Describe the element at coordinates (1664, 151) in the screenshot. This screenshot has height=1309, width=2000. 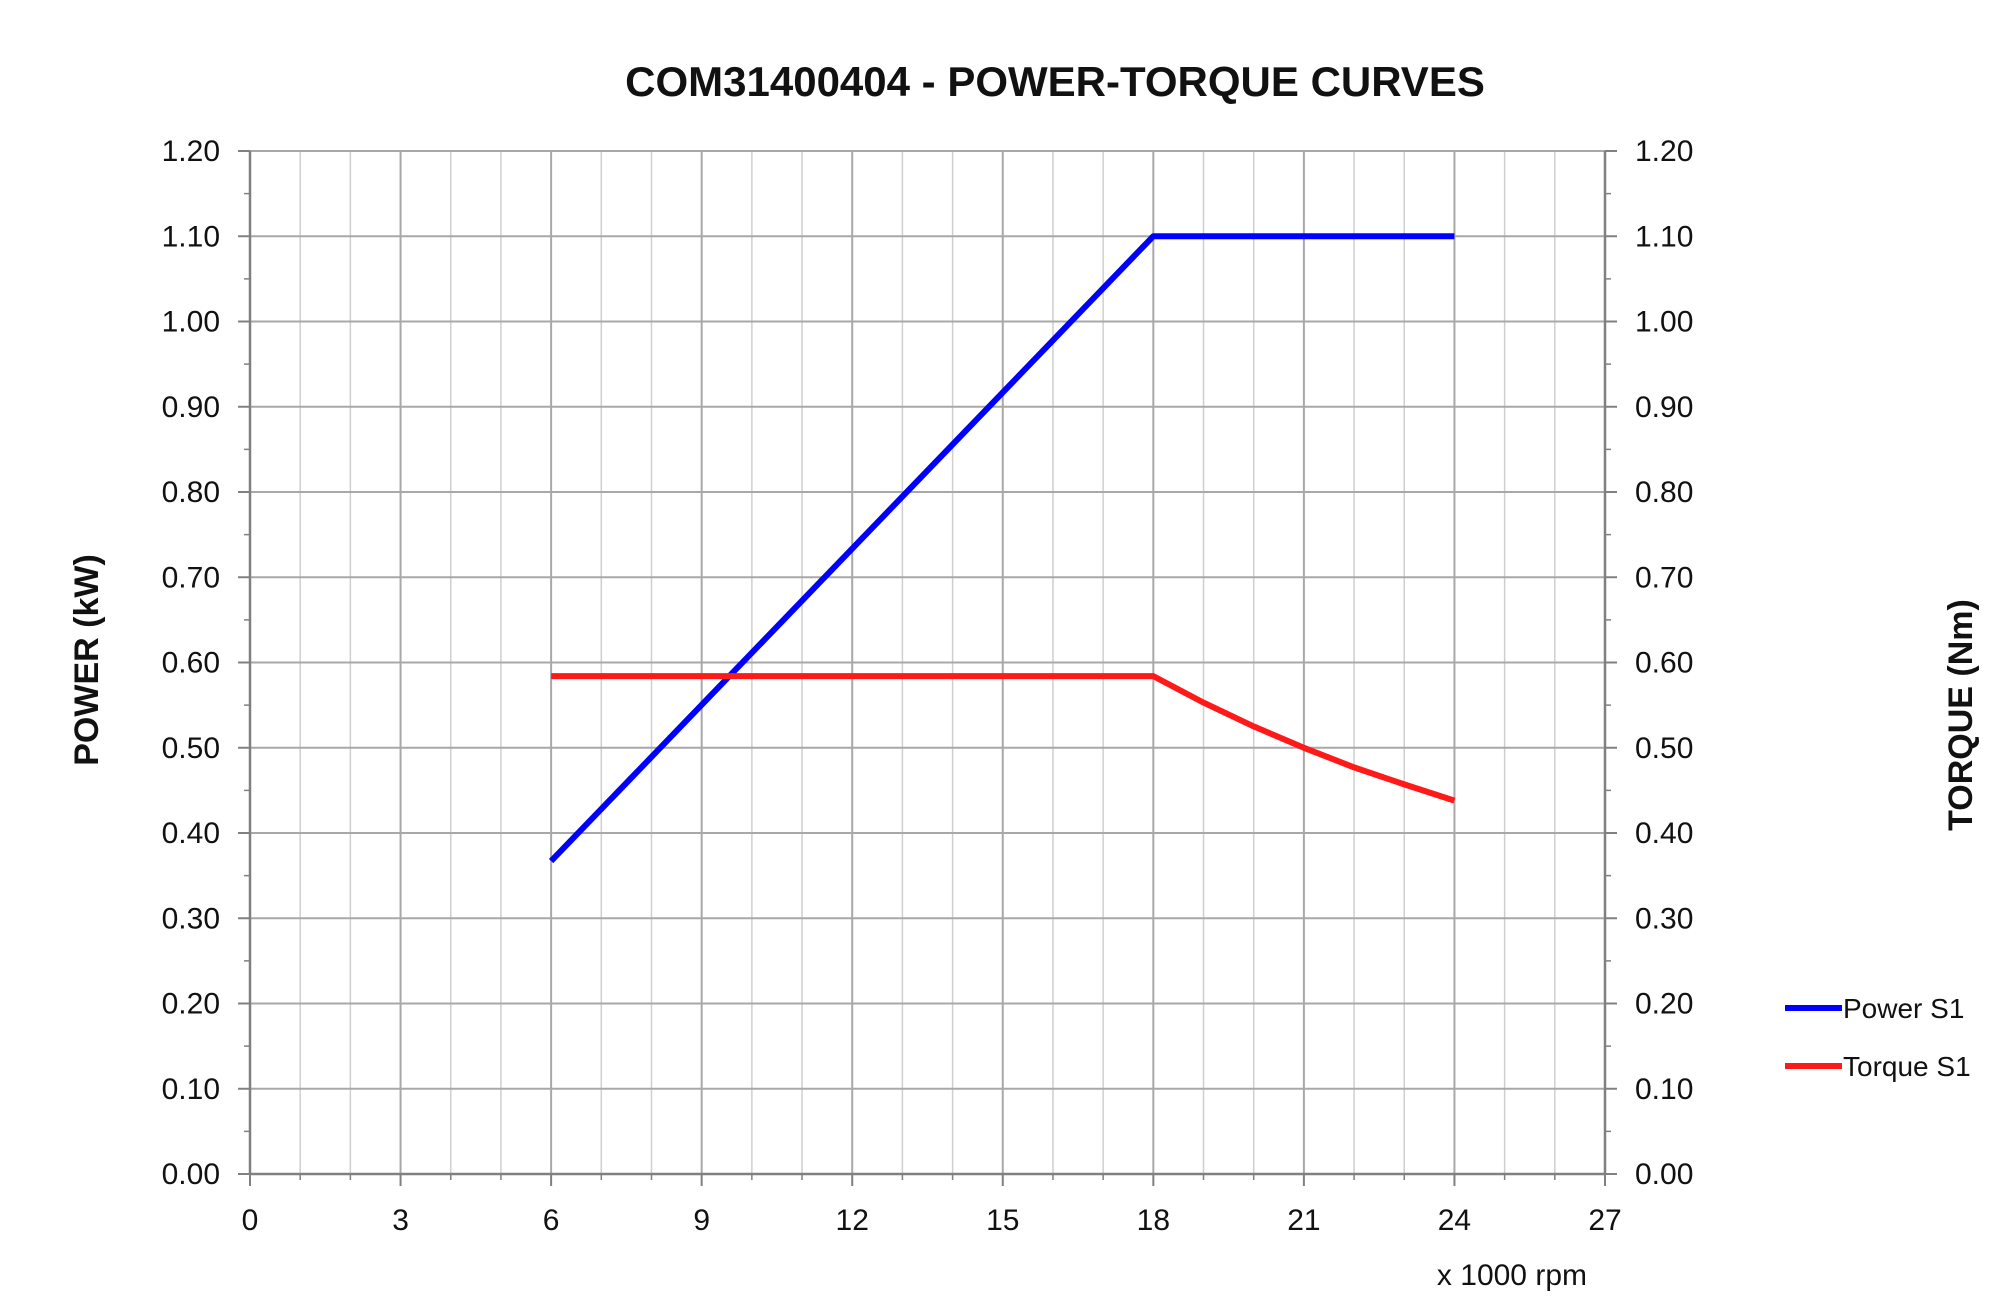
I see `y2-tick-label: 1.20` at that location.